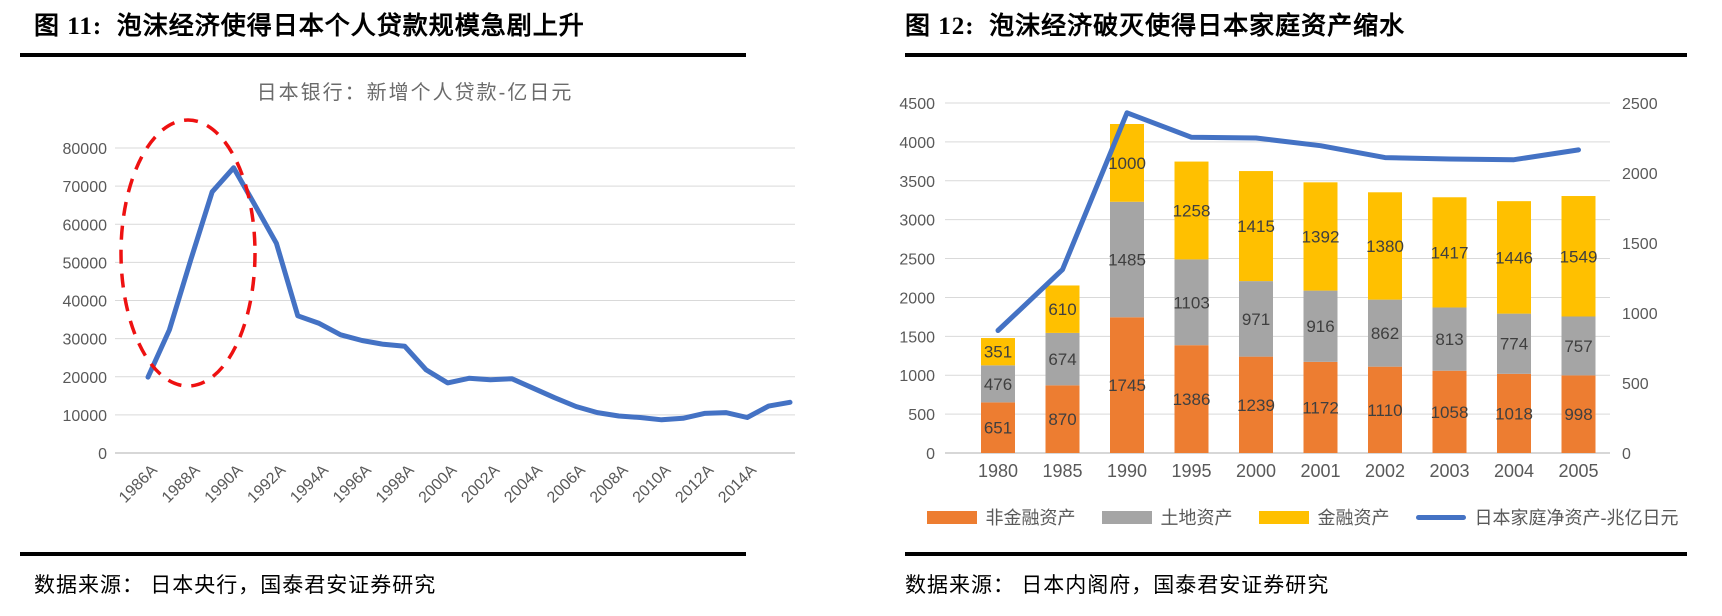 Image resolution: width=1722 pixels, height=616 pixels. I want to click on figure11-title: 图 11: 泡沫经济使得日本个人贷款规模急剧上升, so click(309, 26).